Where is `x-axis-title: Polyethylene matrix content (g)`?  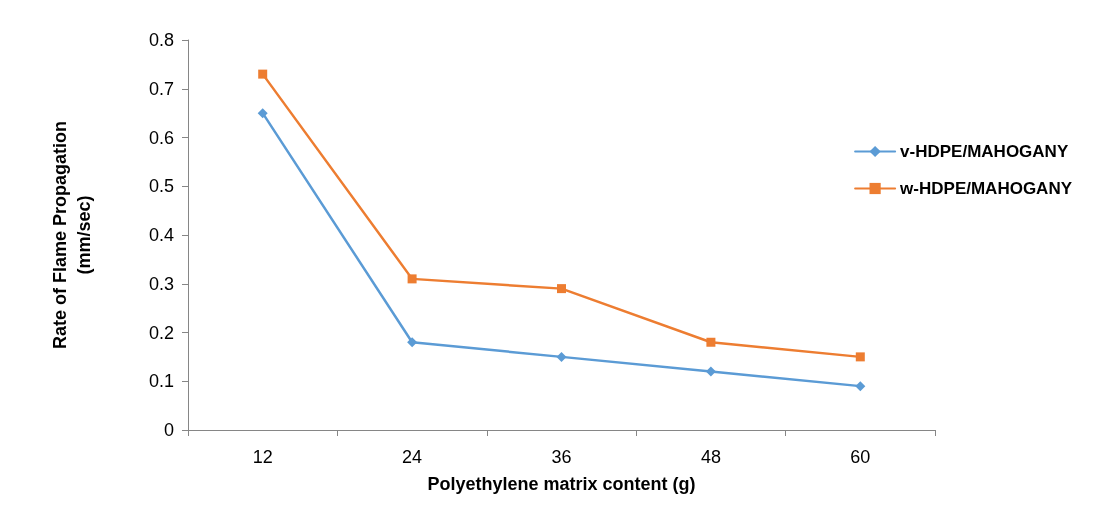
x-axis-title: Polyethylene matrix content (g) is located at coordinates (561, 484).